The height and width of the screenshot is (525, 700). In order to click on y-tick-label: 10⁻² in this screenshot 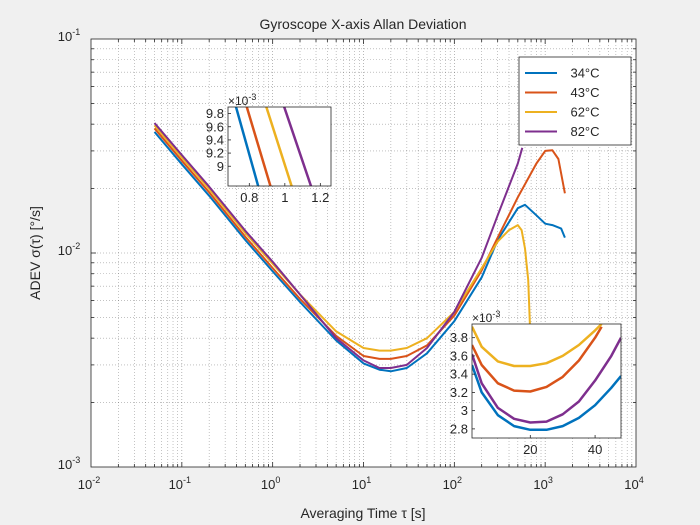, I will do `click(69, 249)`.